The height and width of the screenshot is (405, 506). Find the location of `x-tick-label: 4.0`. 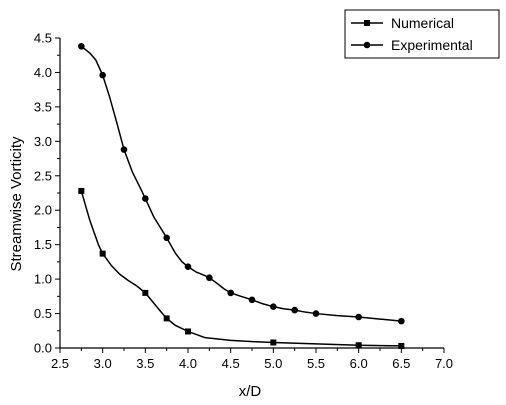

x-tick-label: 4.0 is located at coordinates (188, 363).